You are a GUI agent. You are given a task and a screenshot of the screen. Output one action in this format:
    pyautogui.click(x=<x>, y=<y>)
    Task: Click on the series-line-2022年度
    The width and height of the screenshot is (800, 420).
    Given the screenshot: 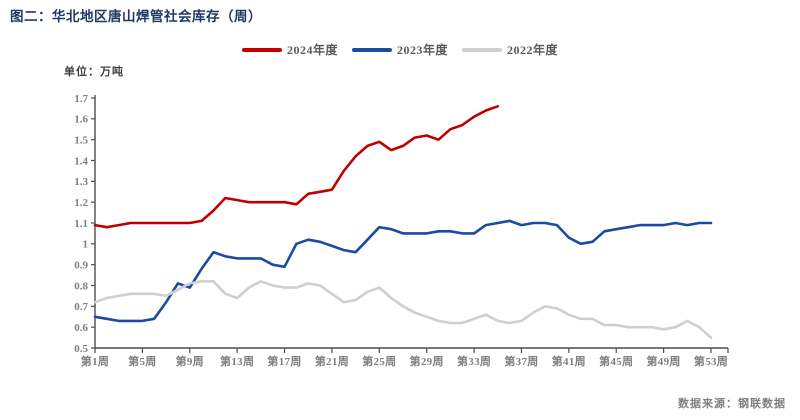 What is the action you would take?
    pyautogui.click(x=403, y=309)
    